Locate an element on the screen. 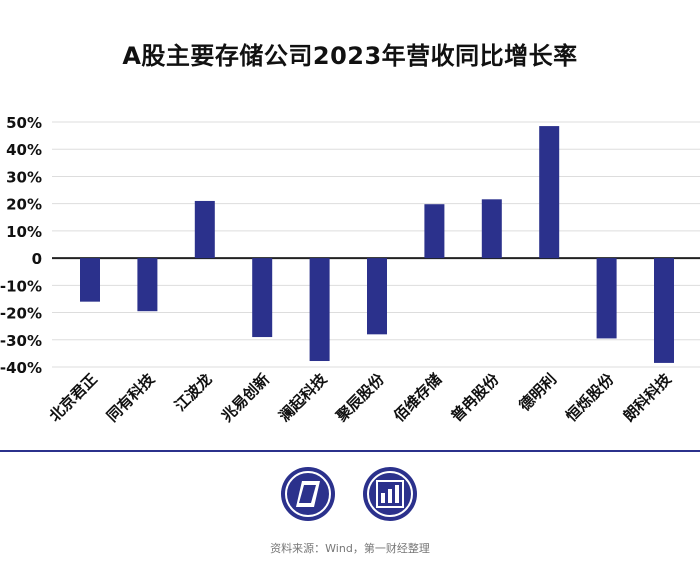  chart-title: A股主要存储公司2023年营收同比增长率 is located at coordinates (350, 56).